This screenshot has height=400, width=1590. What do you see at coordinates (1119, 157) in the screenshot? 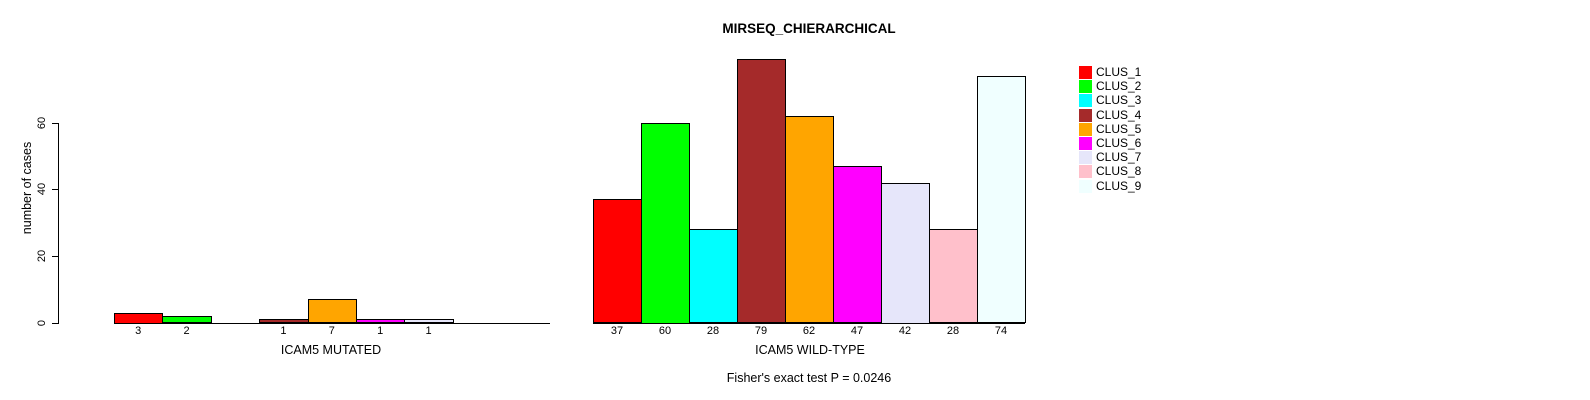
I see `legend-label-CLUS_7: CLUS_7` at bounding box center [1119, 157].